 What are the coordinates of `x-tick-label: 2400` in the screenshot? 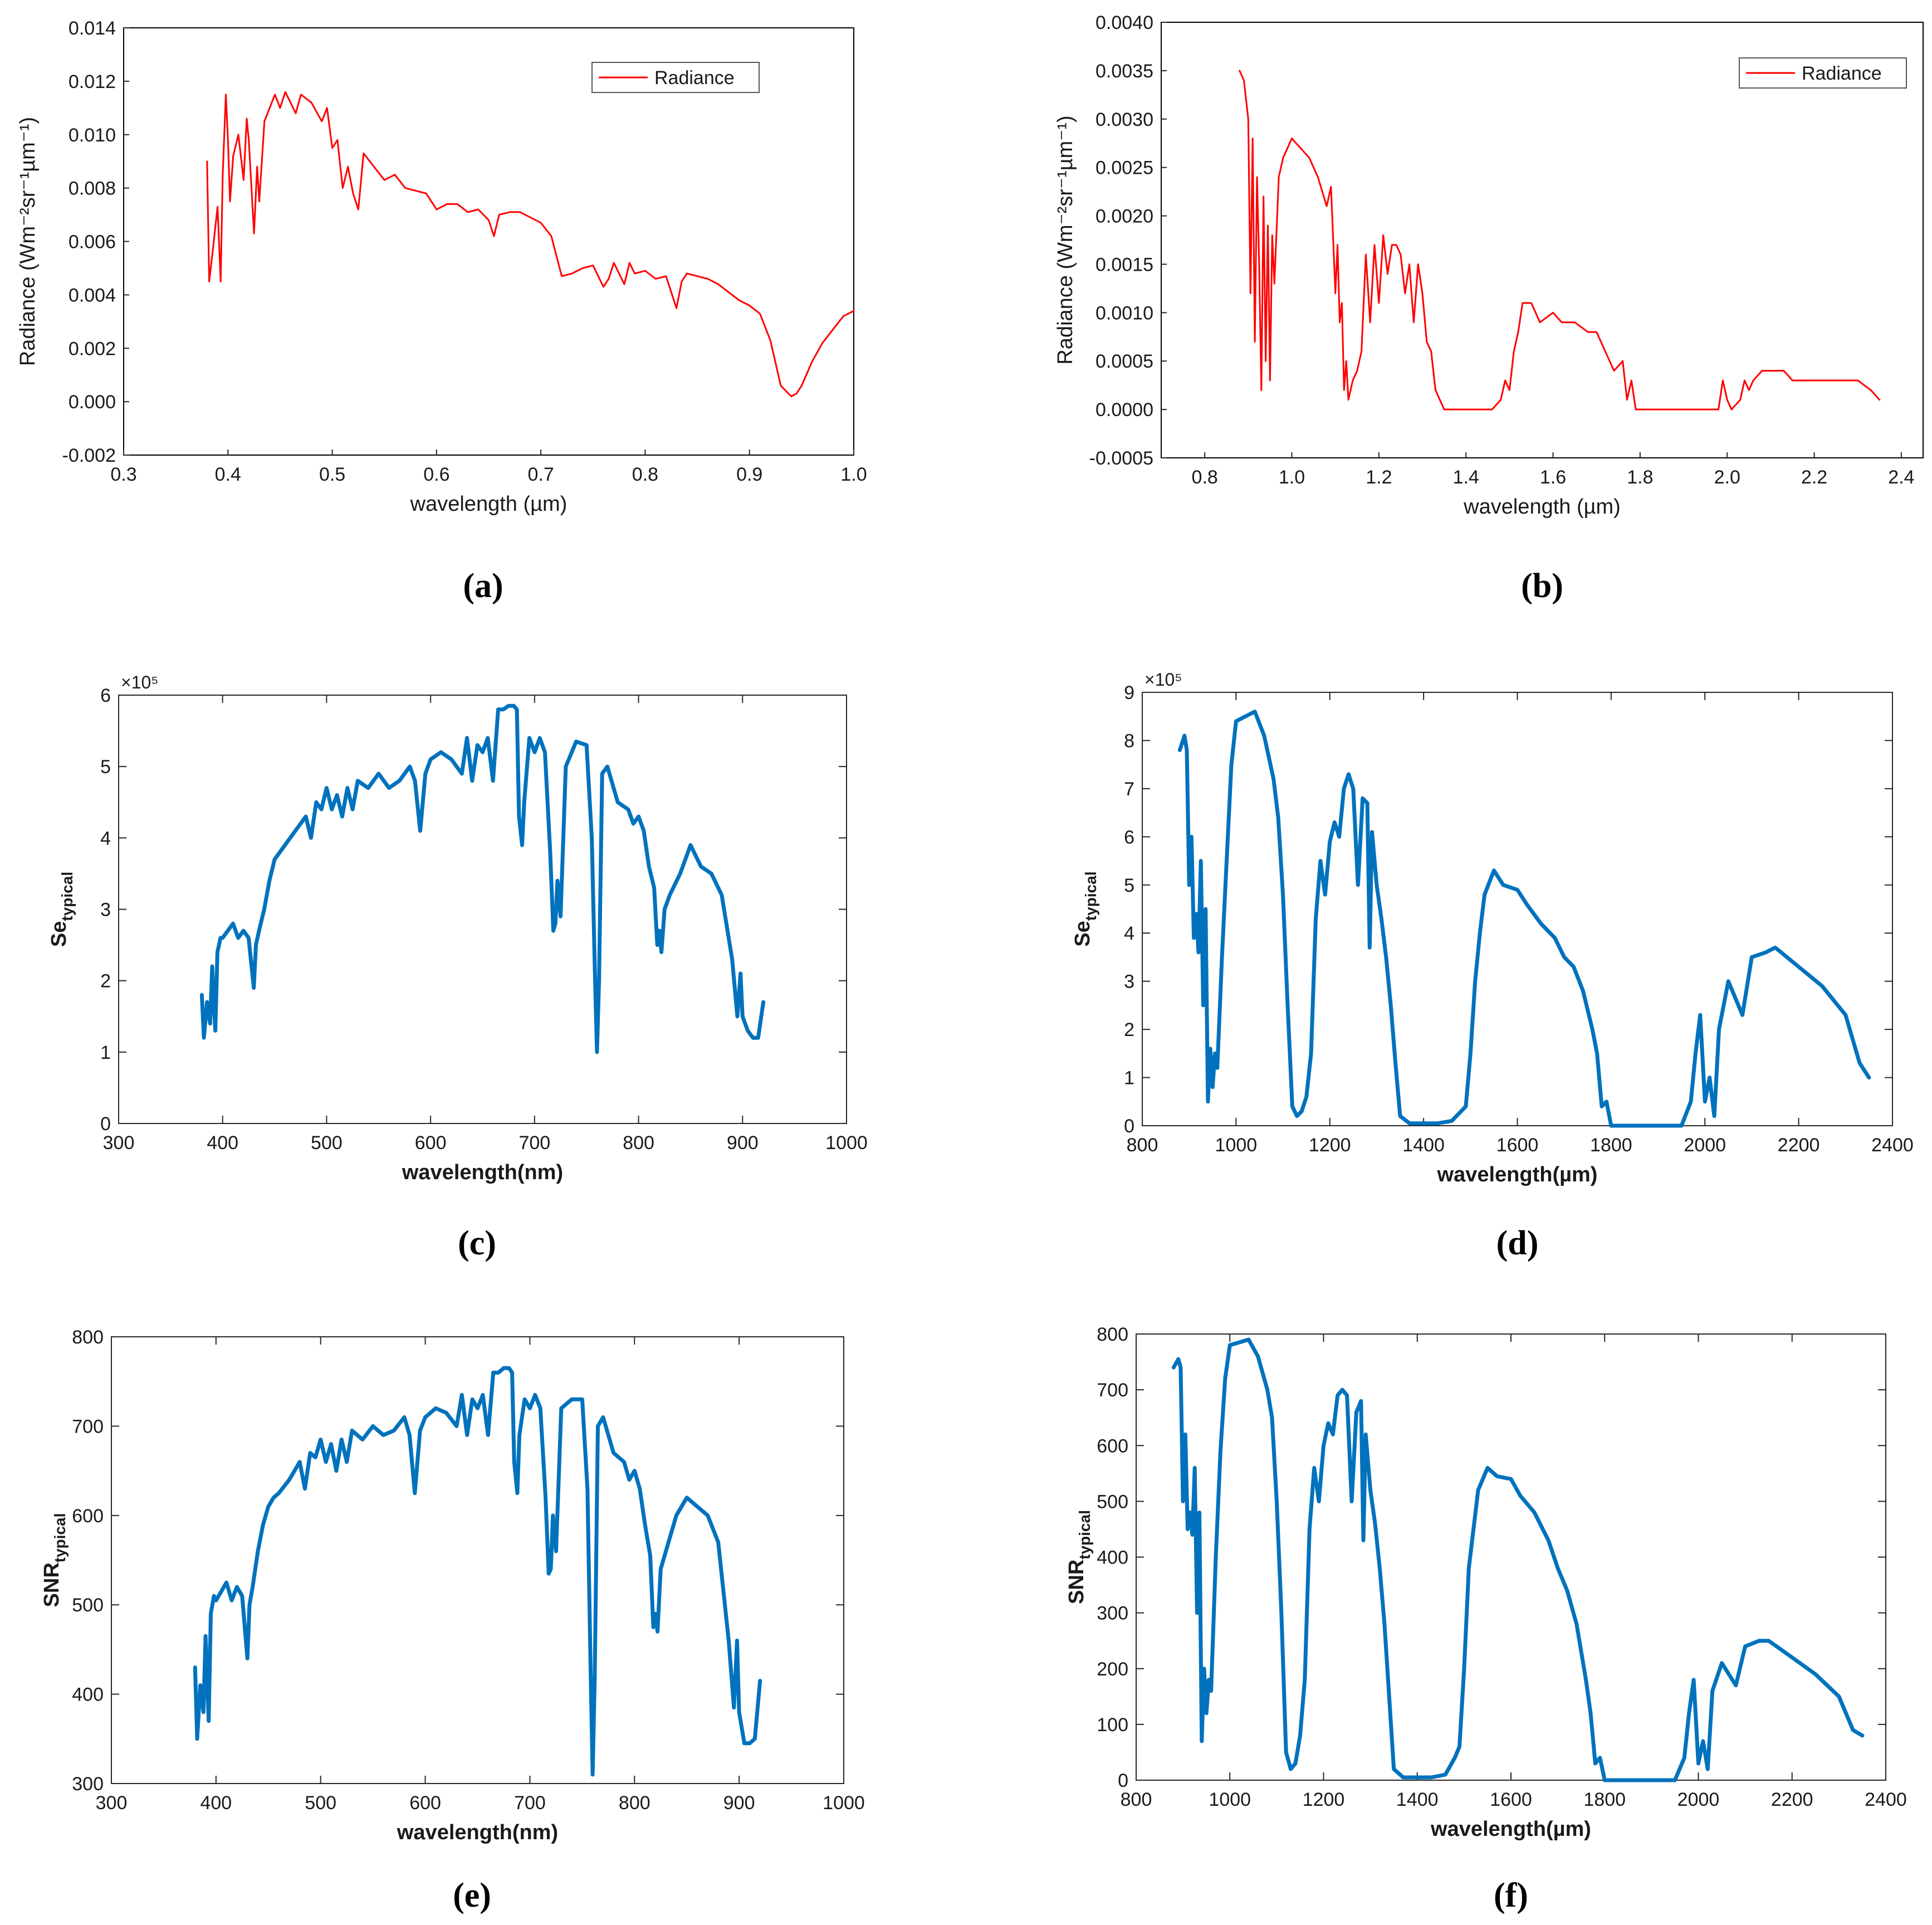 It's located at (1886, 1799).